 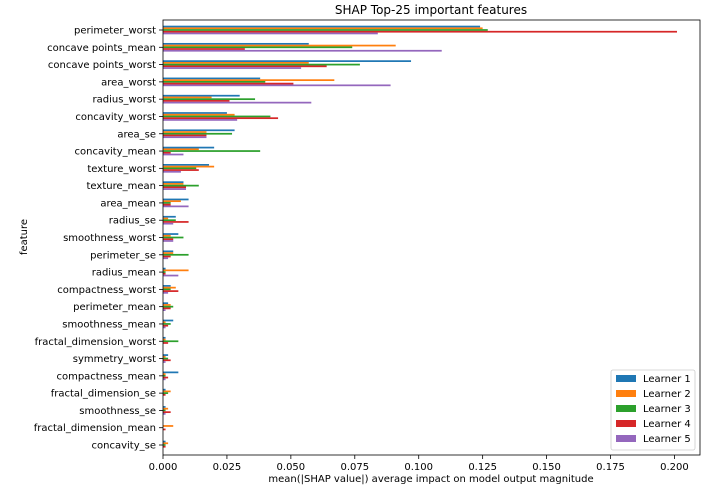 What do you see at coordinates (125, 100) in the screenshot?
I see `y-tick-label: radius_worst` at bounding box center [125, 100].